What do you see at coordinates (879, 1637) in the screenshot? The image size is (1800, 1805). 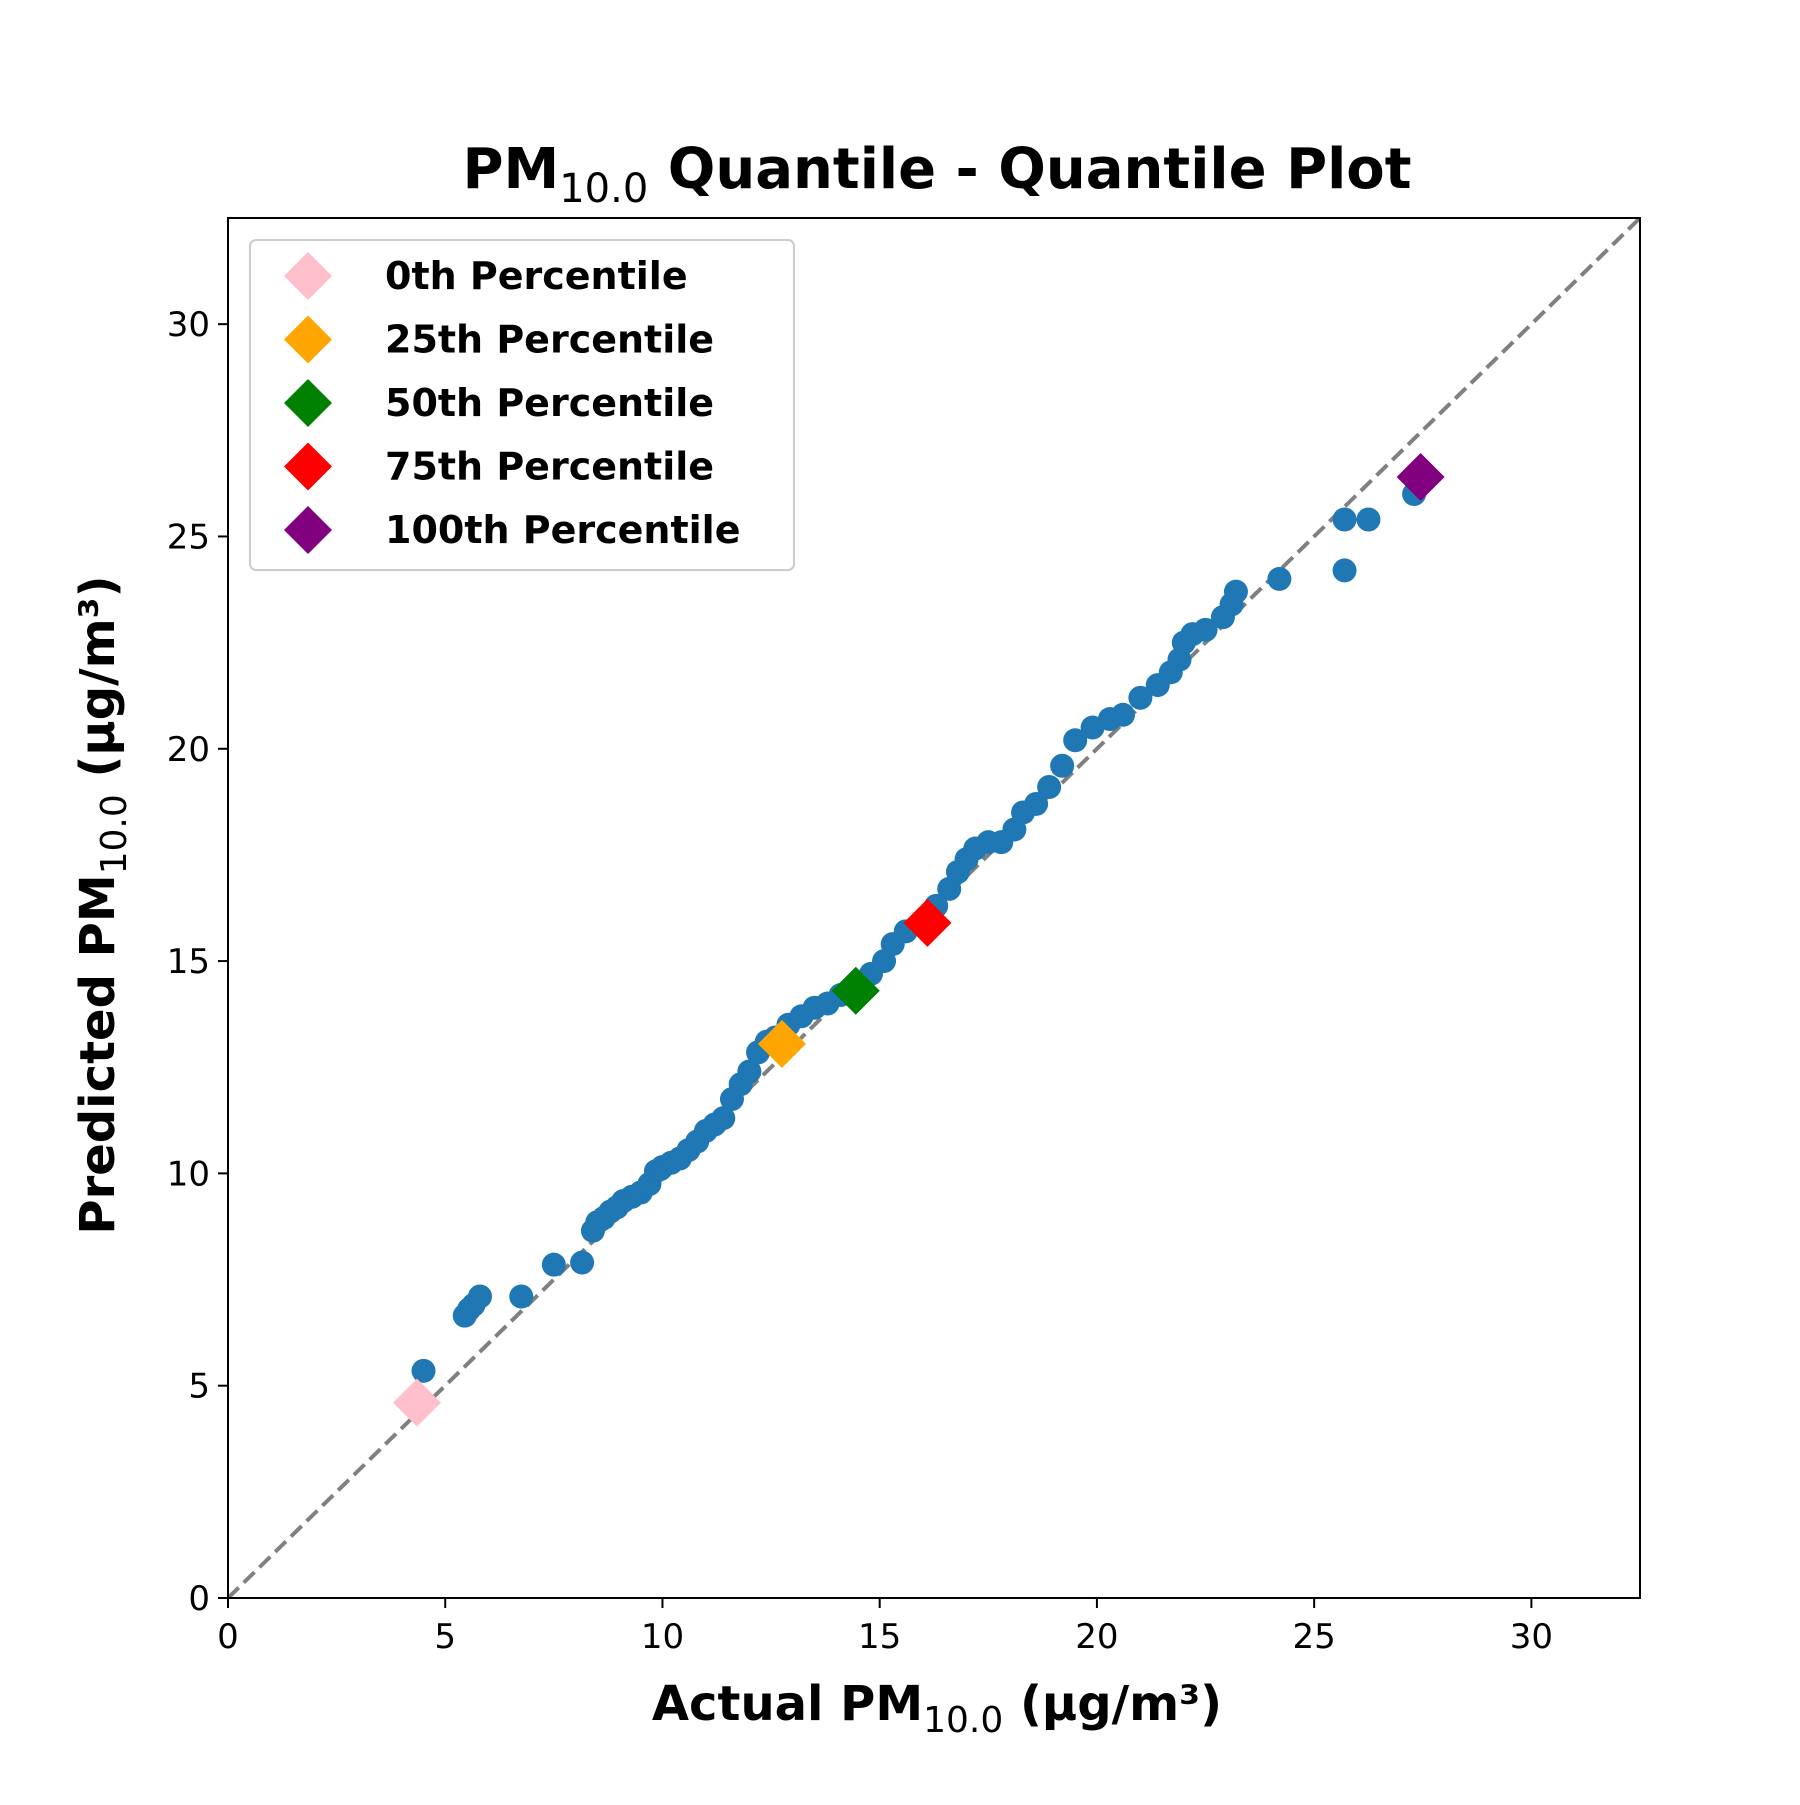 I see `x-tick-label: 15` at bounding box center [879, 1637].